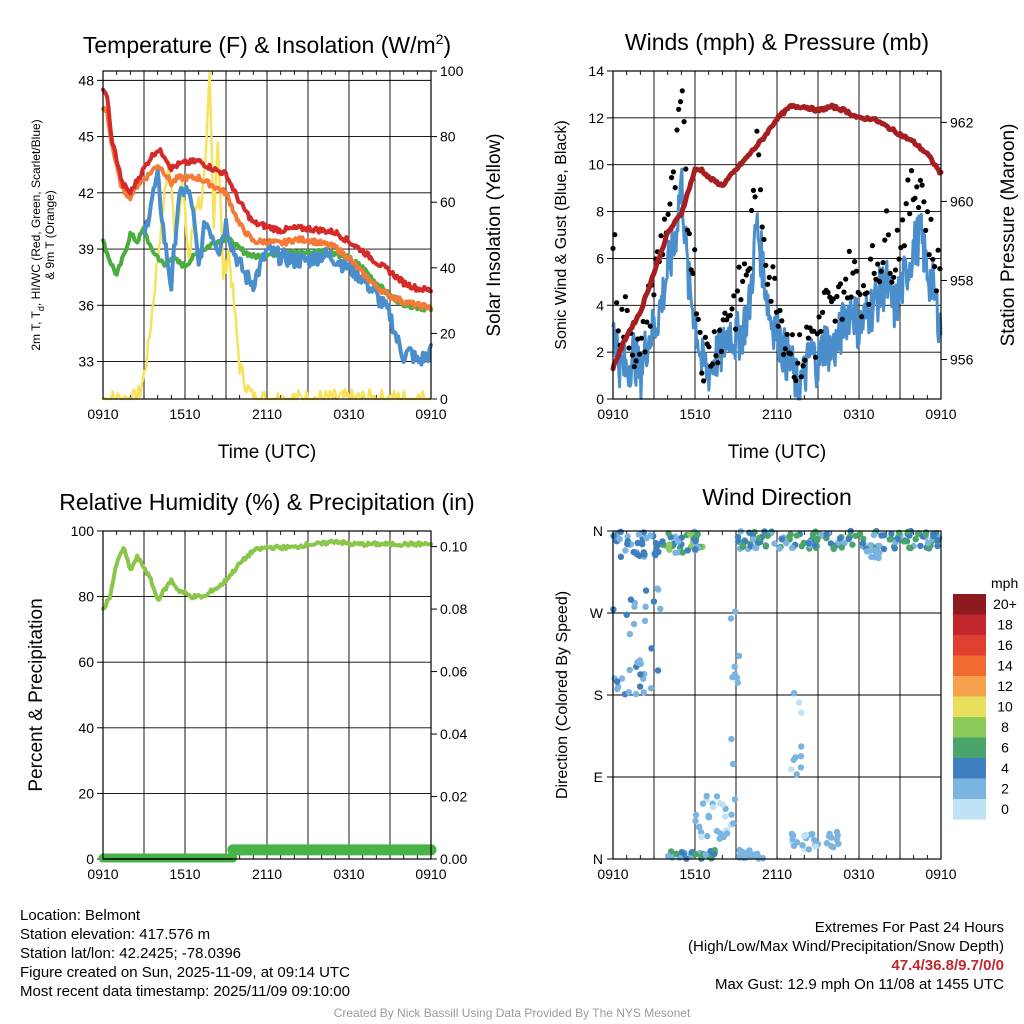 This screenshot has height=1024, width=1024. What do you see at coordinates (287, 267) in the screenshot?
I see `temp-series-blue` at bounding box center [287, 267].